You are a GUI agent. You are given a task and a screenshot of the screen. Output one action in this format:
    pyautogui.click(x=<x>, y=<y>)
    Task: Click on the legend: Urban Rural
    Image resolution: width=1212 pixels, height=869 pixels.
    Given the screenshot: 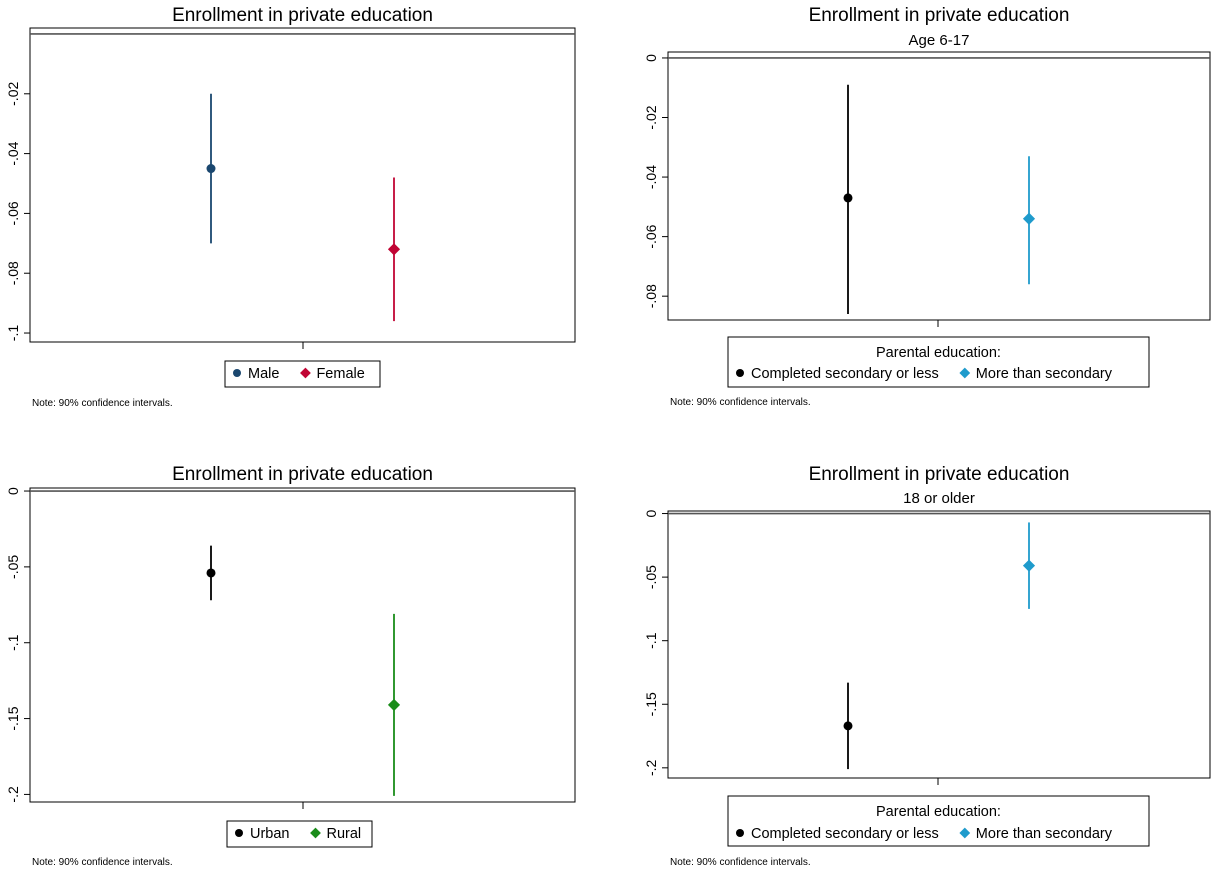 What is the action you would take?
    pyautogui.click(x=299, y=834)
    